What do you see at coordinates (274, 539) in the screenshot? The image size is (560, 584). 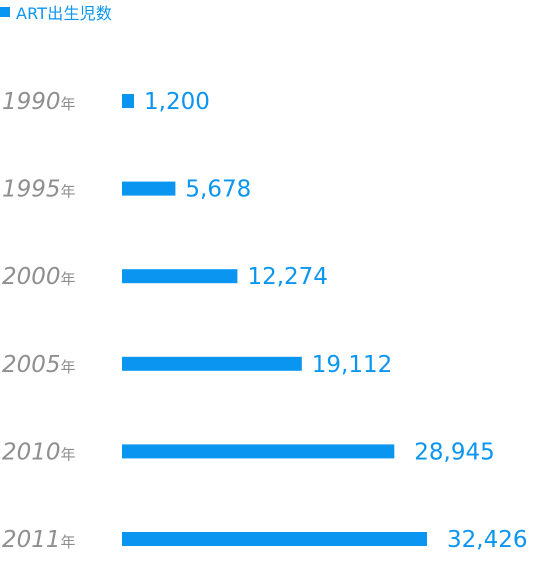 I see `bar-2011` at bounding box center [274, 539].